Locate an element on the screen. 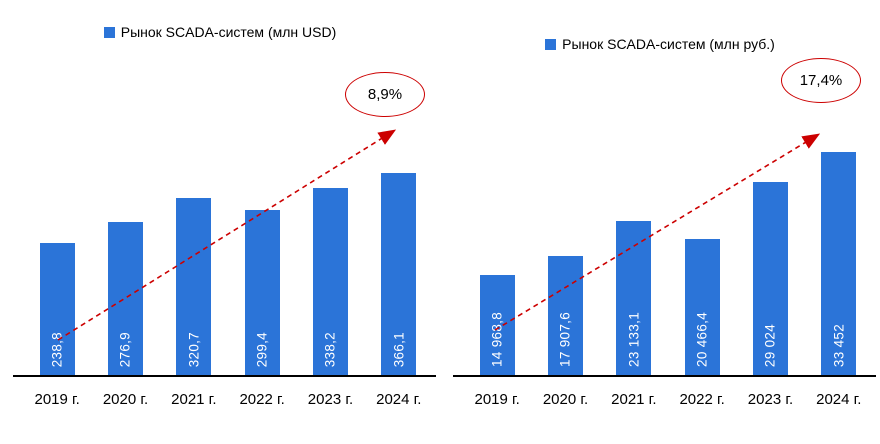 This screenshot has width=880, height=444. growth-label: 8,9% is located at coordinates (385, 94).